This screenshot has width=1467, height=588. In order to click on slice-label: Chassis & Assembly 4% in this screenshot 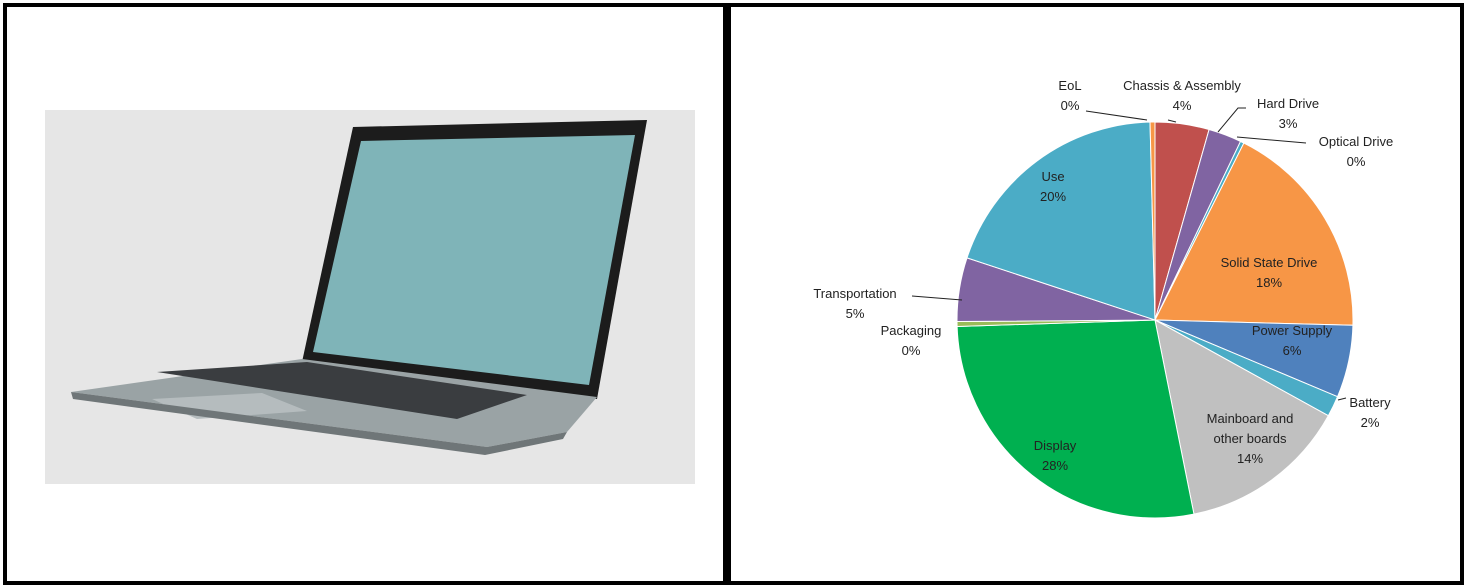, I will do `click(1182, 96)`.